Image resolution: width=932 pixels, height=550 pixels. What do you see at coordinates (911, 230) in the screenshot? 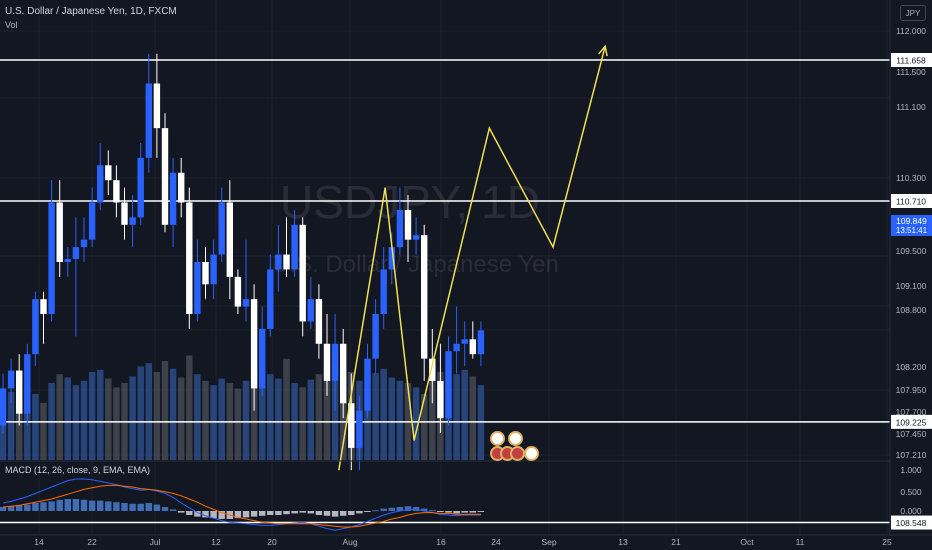
I see `countdown-timer: 13:51:41` at bounding box center [911, 230].